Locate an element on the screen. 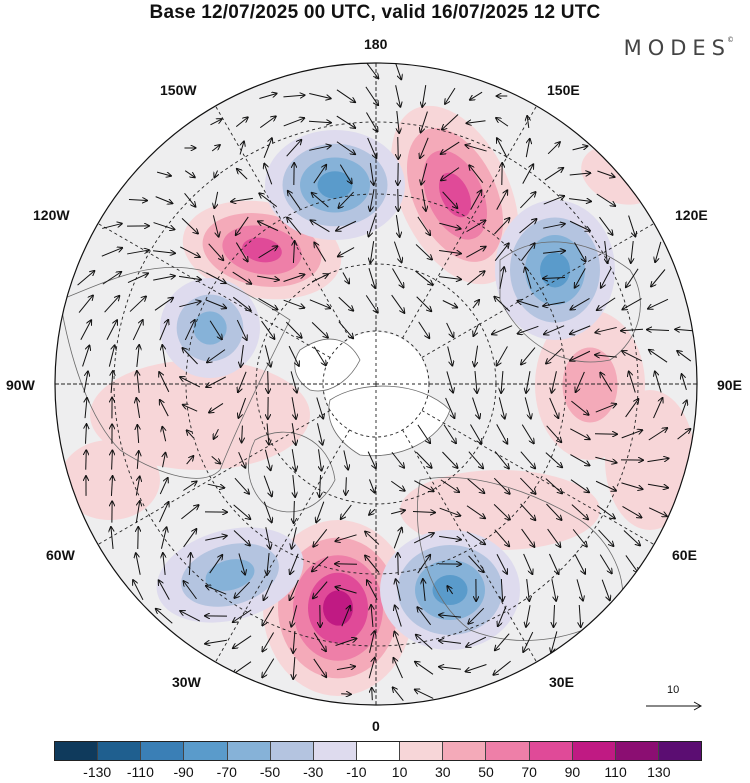 This screenshot has width=750, height=783. colorbar-tick-label: -30 is located at coordinates (313, 772).